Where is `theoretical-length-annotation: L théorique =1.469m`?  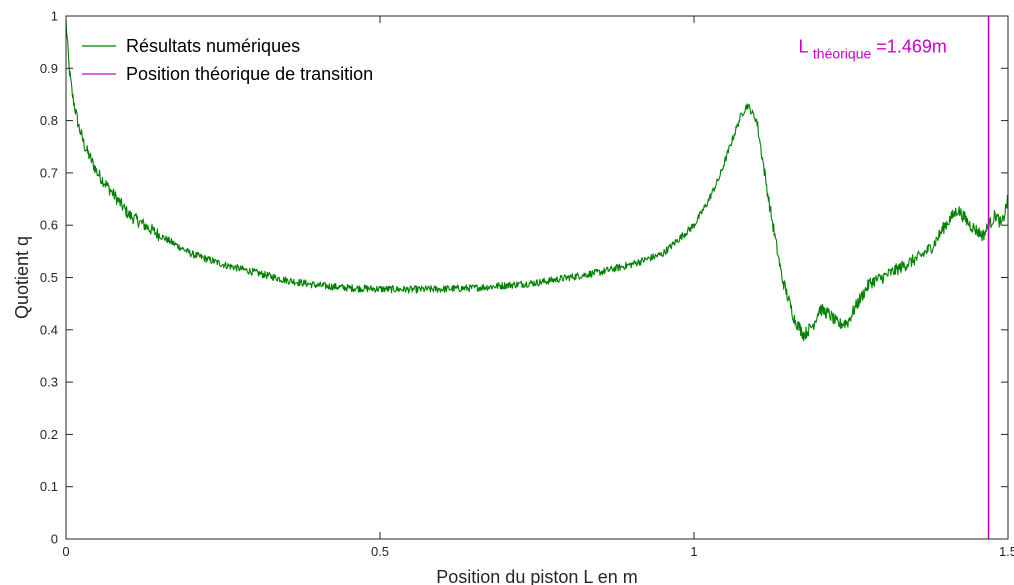 theoretical-length-annotation: L théorique =1.469m is located at coordinates (873, 49).